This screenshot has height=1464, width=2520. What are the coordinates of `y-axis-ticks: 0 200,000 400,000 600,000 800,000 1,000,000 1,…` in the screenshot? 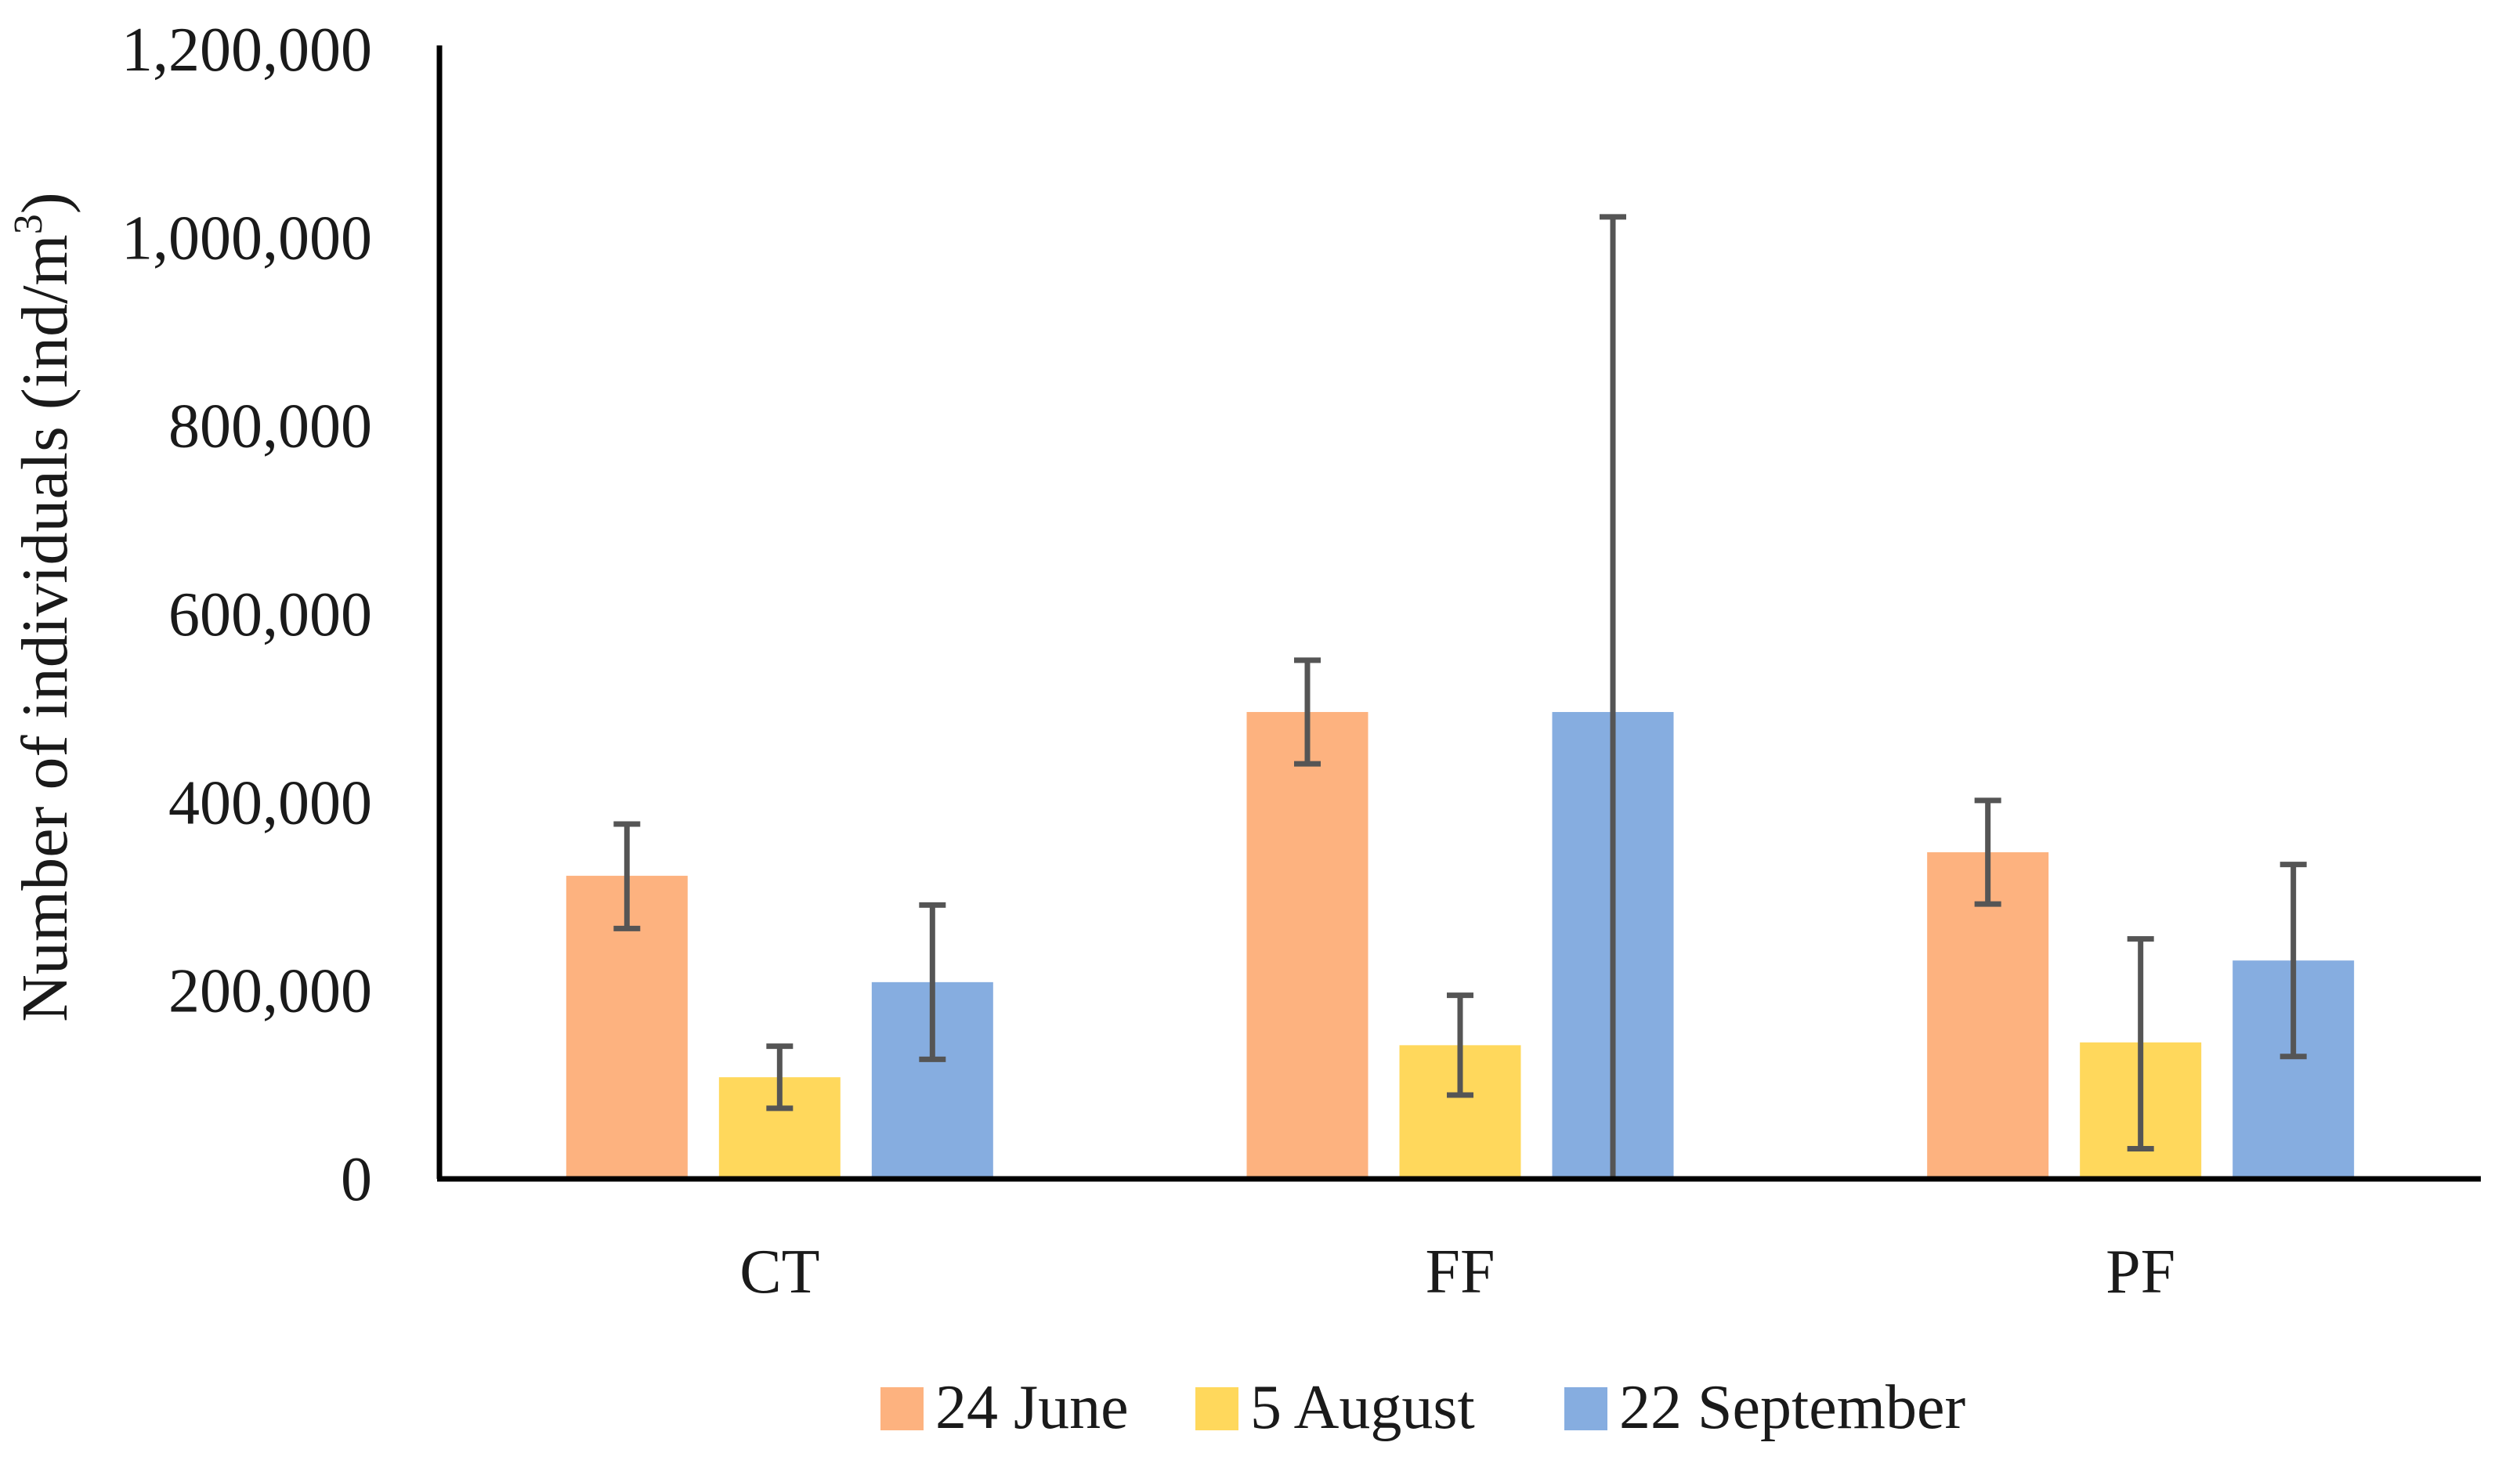 It's located at (246, 615).